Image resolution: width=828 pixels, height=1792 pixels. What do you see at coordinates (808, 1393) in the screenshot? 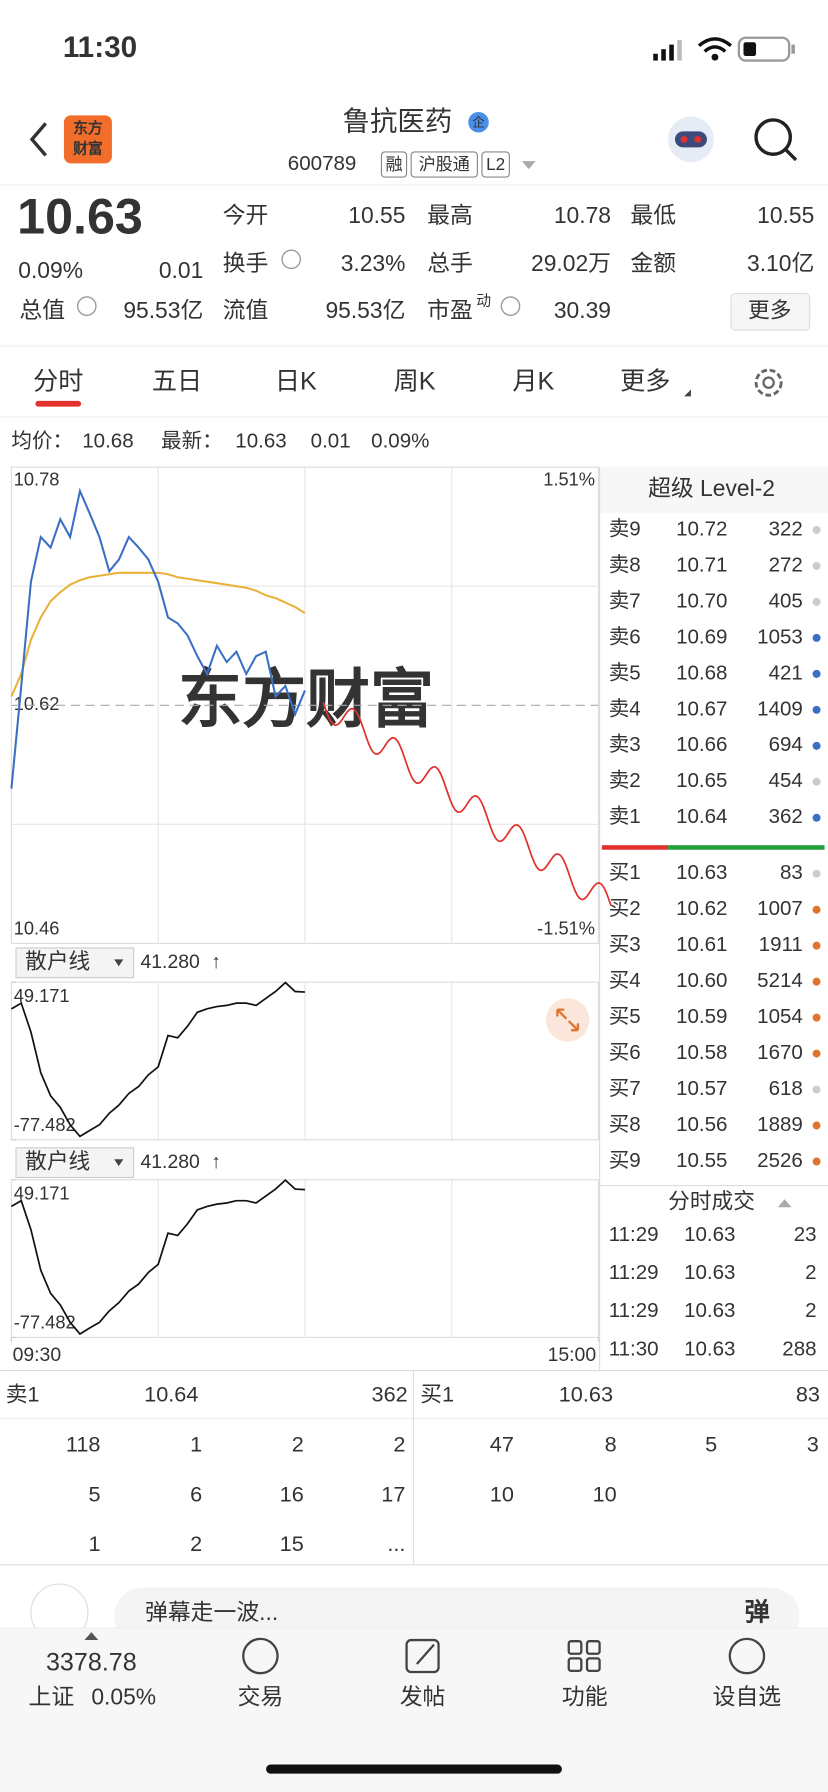
I see `queue-volume: 83` at bounding box center [808, 1393].